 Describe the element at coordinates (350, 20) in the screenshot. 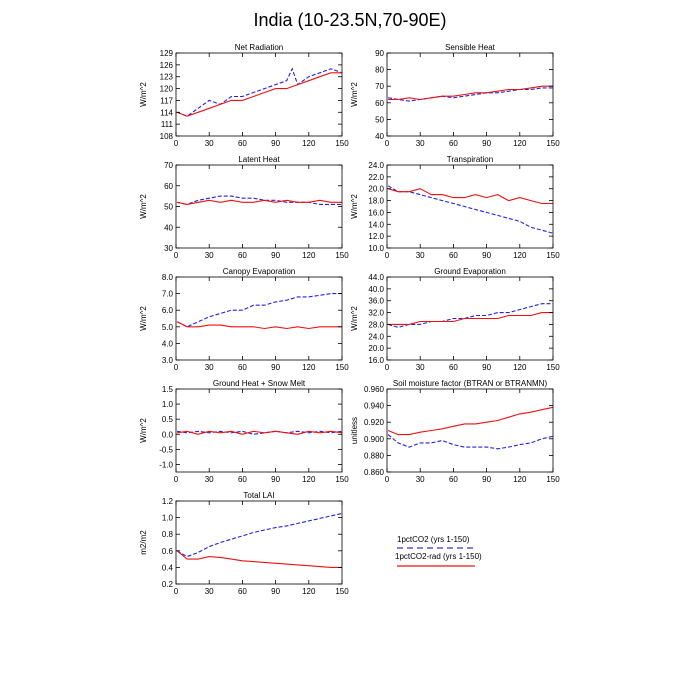

I see `figure-title: India (10-23.5N,70-90E)` at that location.